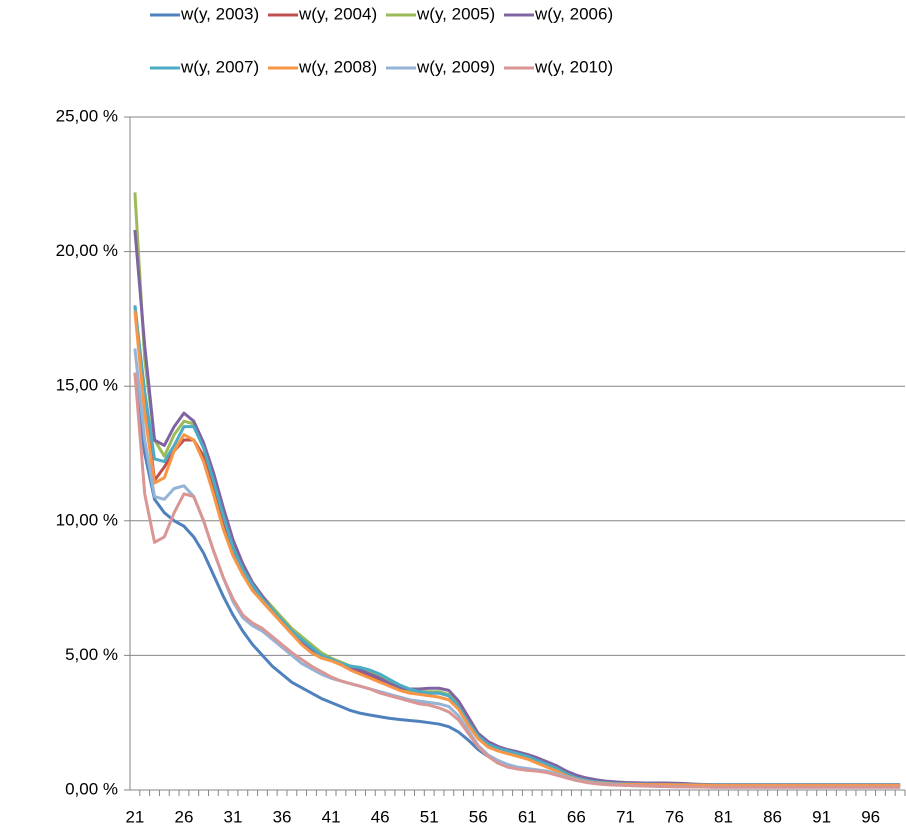 The width and height of the screenshot is (906, 836). What do you see at coordinates (87, 385) in the screenshot?
I see `y-tick-label: 15,00 %` at bounding box center [87, 385].